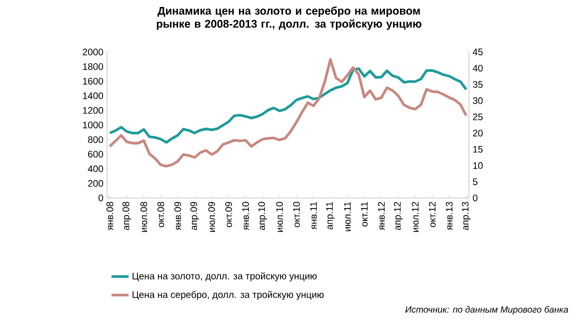 This screenshot has width=578, height=321. I want to click on text: Источник: по данным Мирового банка, so click(486, 310).